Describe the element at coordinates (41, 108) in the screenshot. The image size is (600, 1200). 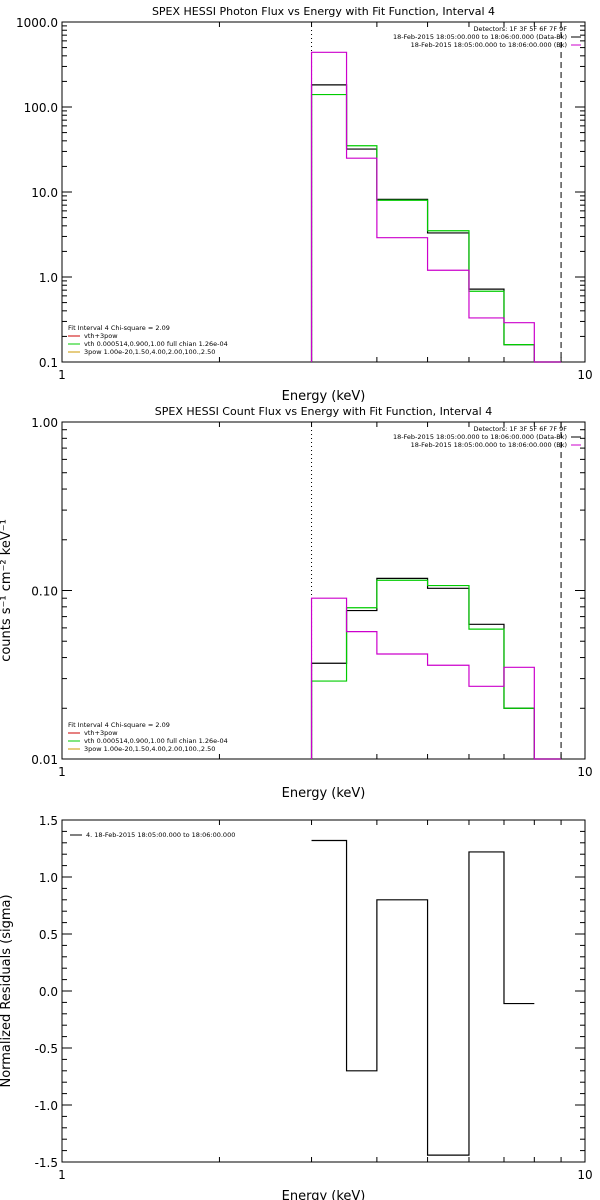
I see `y-tick-label: 100.0` at that location.